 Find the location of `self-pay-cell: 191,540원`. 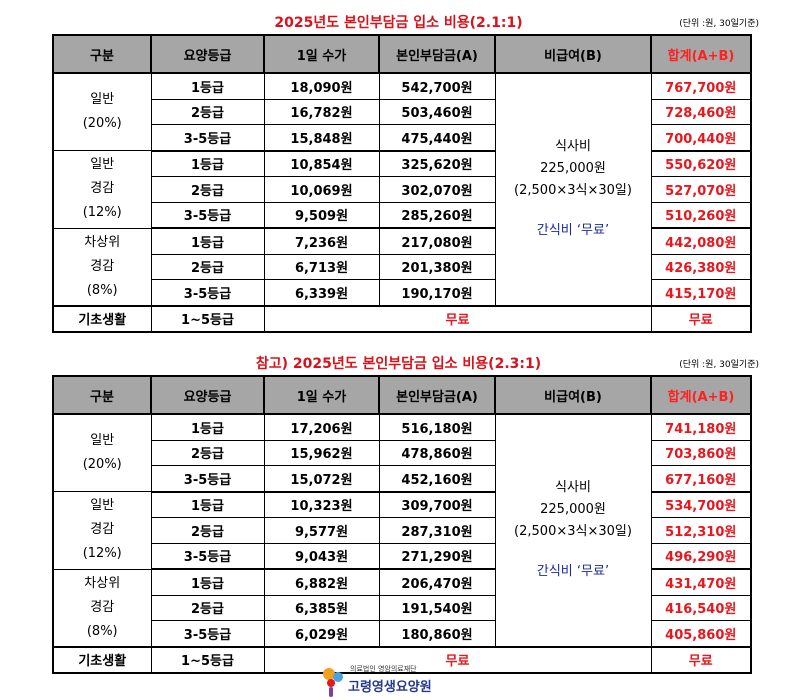

self-pay-cell: 191,540원 is located at coordinates (437, 607).